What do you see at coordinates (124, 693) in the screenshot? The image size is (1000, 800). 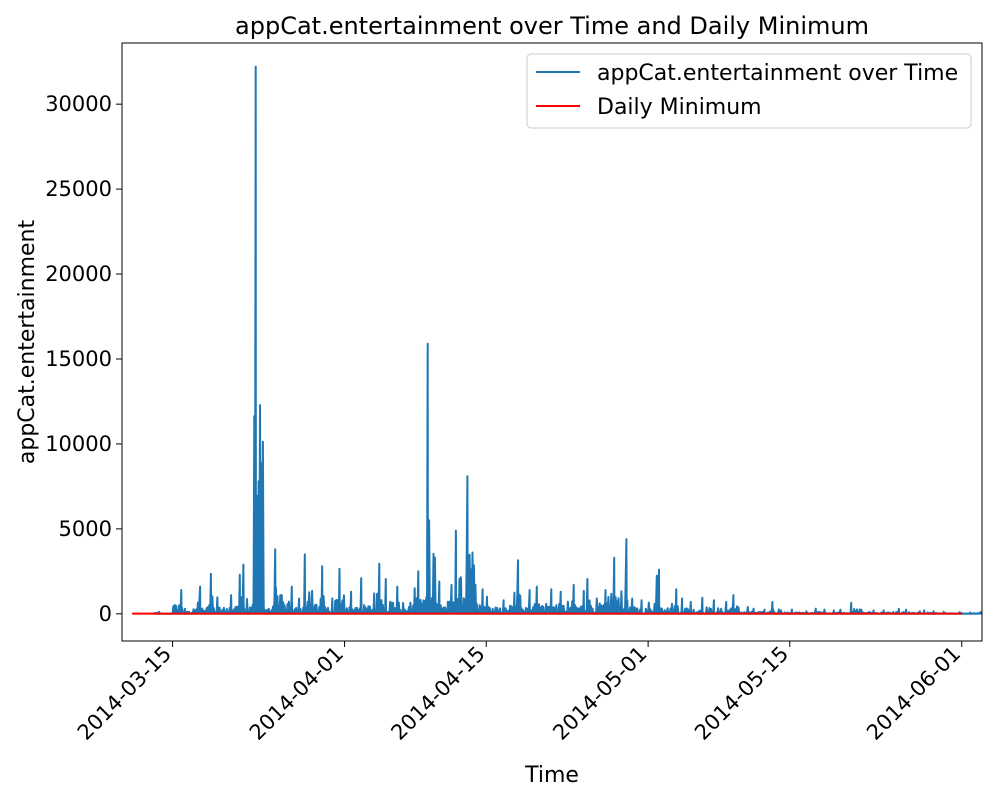 I see `x-tick-label: 2014-03-15` at bounding box center [124, 693].